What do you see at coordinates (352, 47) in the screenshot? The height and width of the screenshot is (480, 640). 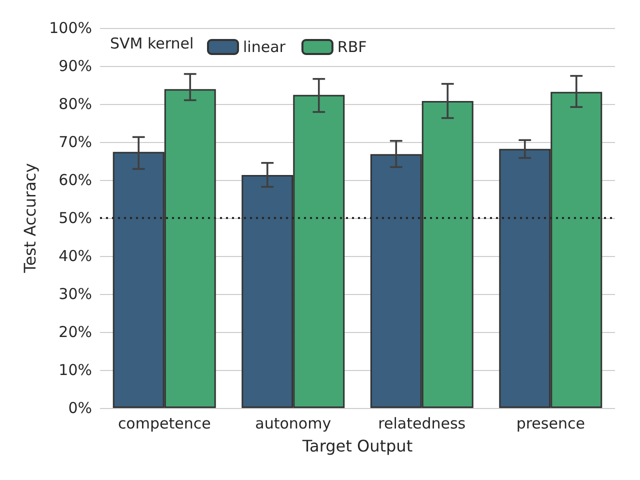 I see `legend-label: RBF` at bounding box center [352, 47].